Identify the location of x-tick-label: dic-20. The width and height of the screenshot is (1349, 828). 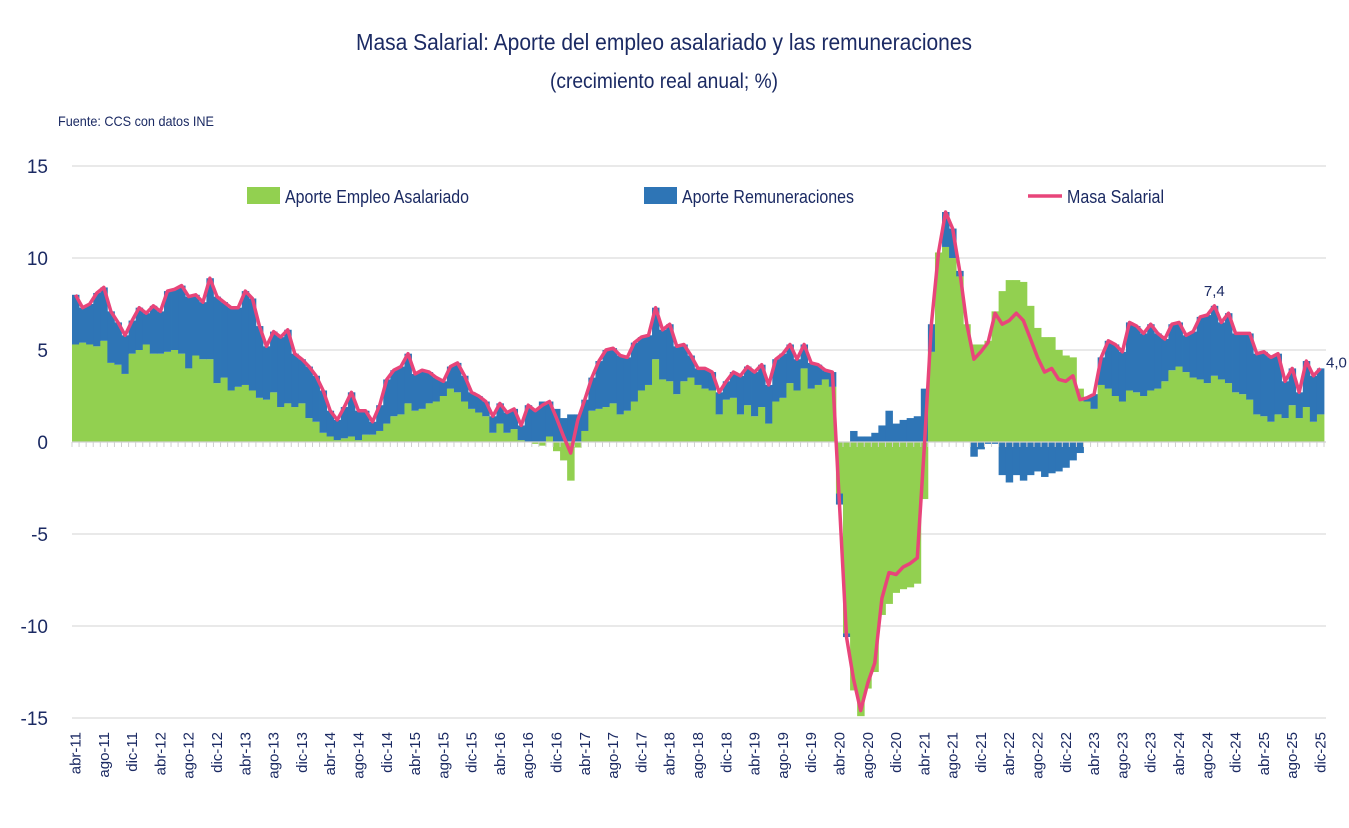
(896, 752).